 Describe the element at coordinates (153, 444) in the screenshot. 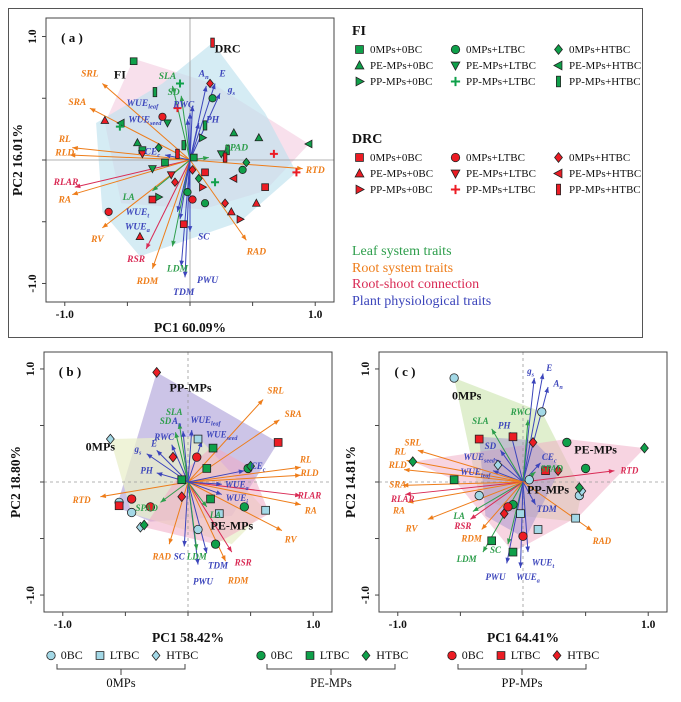

I see `svg-text: E` at that location.